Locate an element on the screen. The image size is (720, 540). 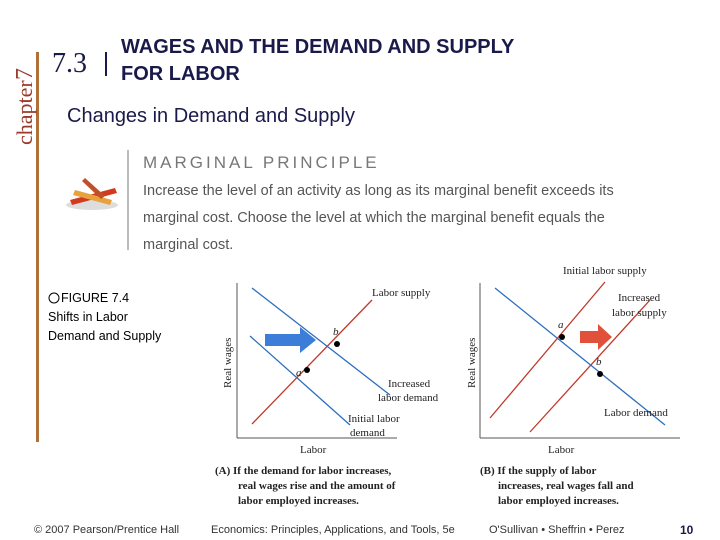
panel-caption: real wages rise and the amount of is located at coordinates (317, 486).